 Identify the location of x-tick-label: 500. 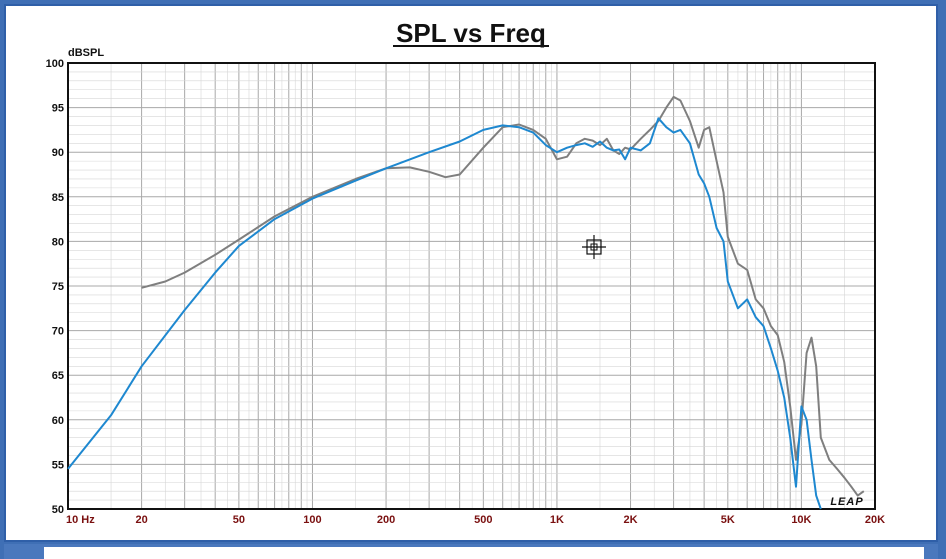
(483, 520).